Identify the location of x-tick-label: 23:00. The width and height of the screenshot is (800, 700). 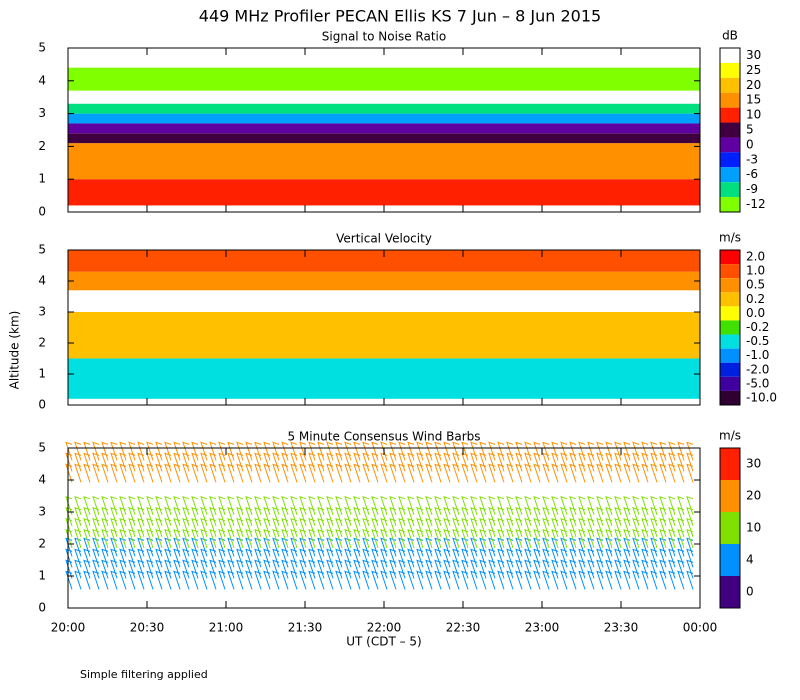
(542, 628).